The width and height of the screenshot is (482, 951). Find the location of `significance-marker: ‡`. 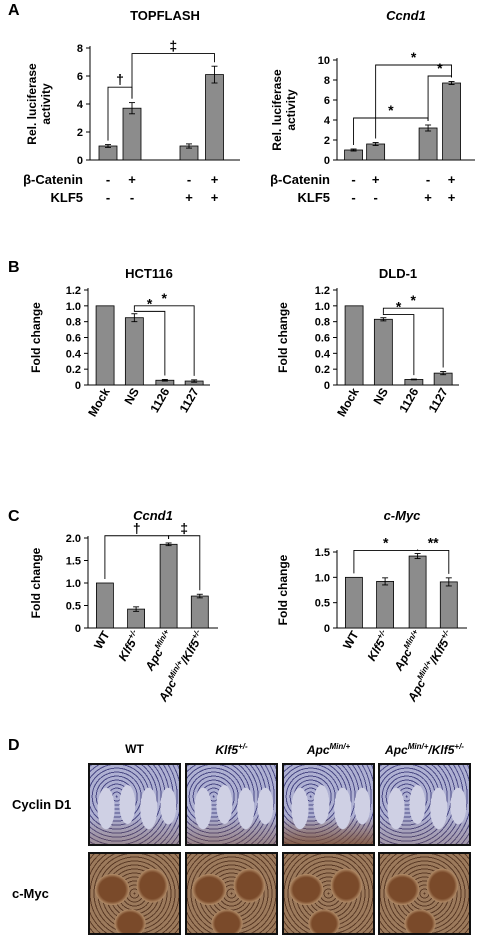

significance-marker: ‡ is located at coordinates (184, 528).